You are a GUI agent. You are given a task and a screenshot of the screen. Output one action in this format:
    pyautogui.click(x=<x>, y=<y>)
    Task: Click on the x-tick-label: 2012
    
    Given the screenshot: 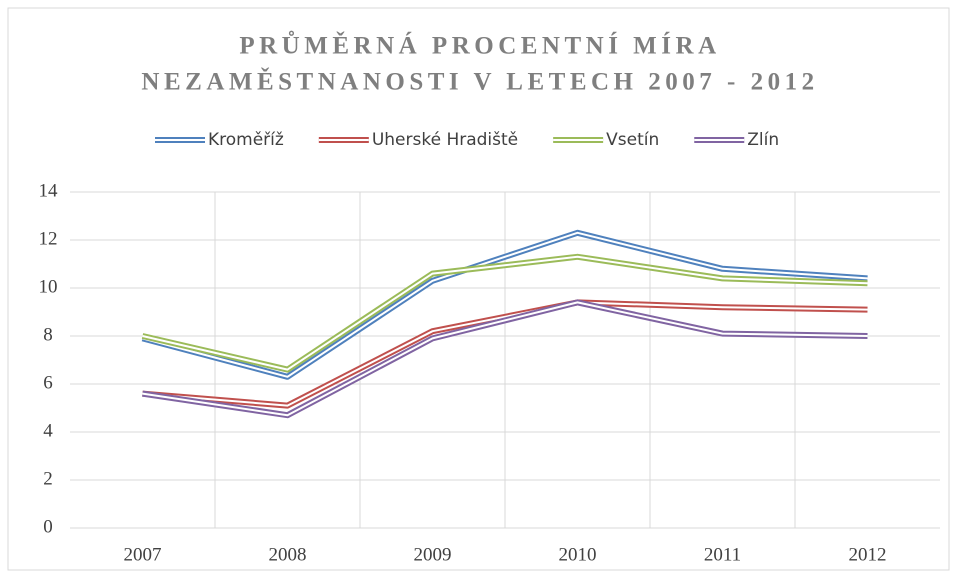 What is the action you would take?
    pyautogui.click(x=868, y=554)
    